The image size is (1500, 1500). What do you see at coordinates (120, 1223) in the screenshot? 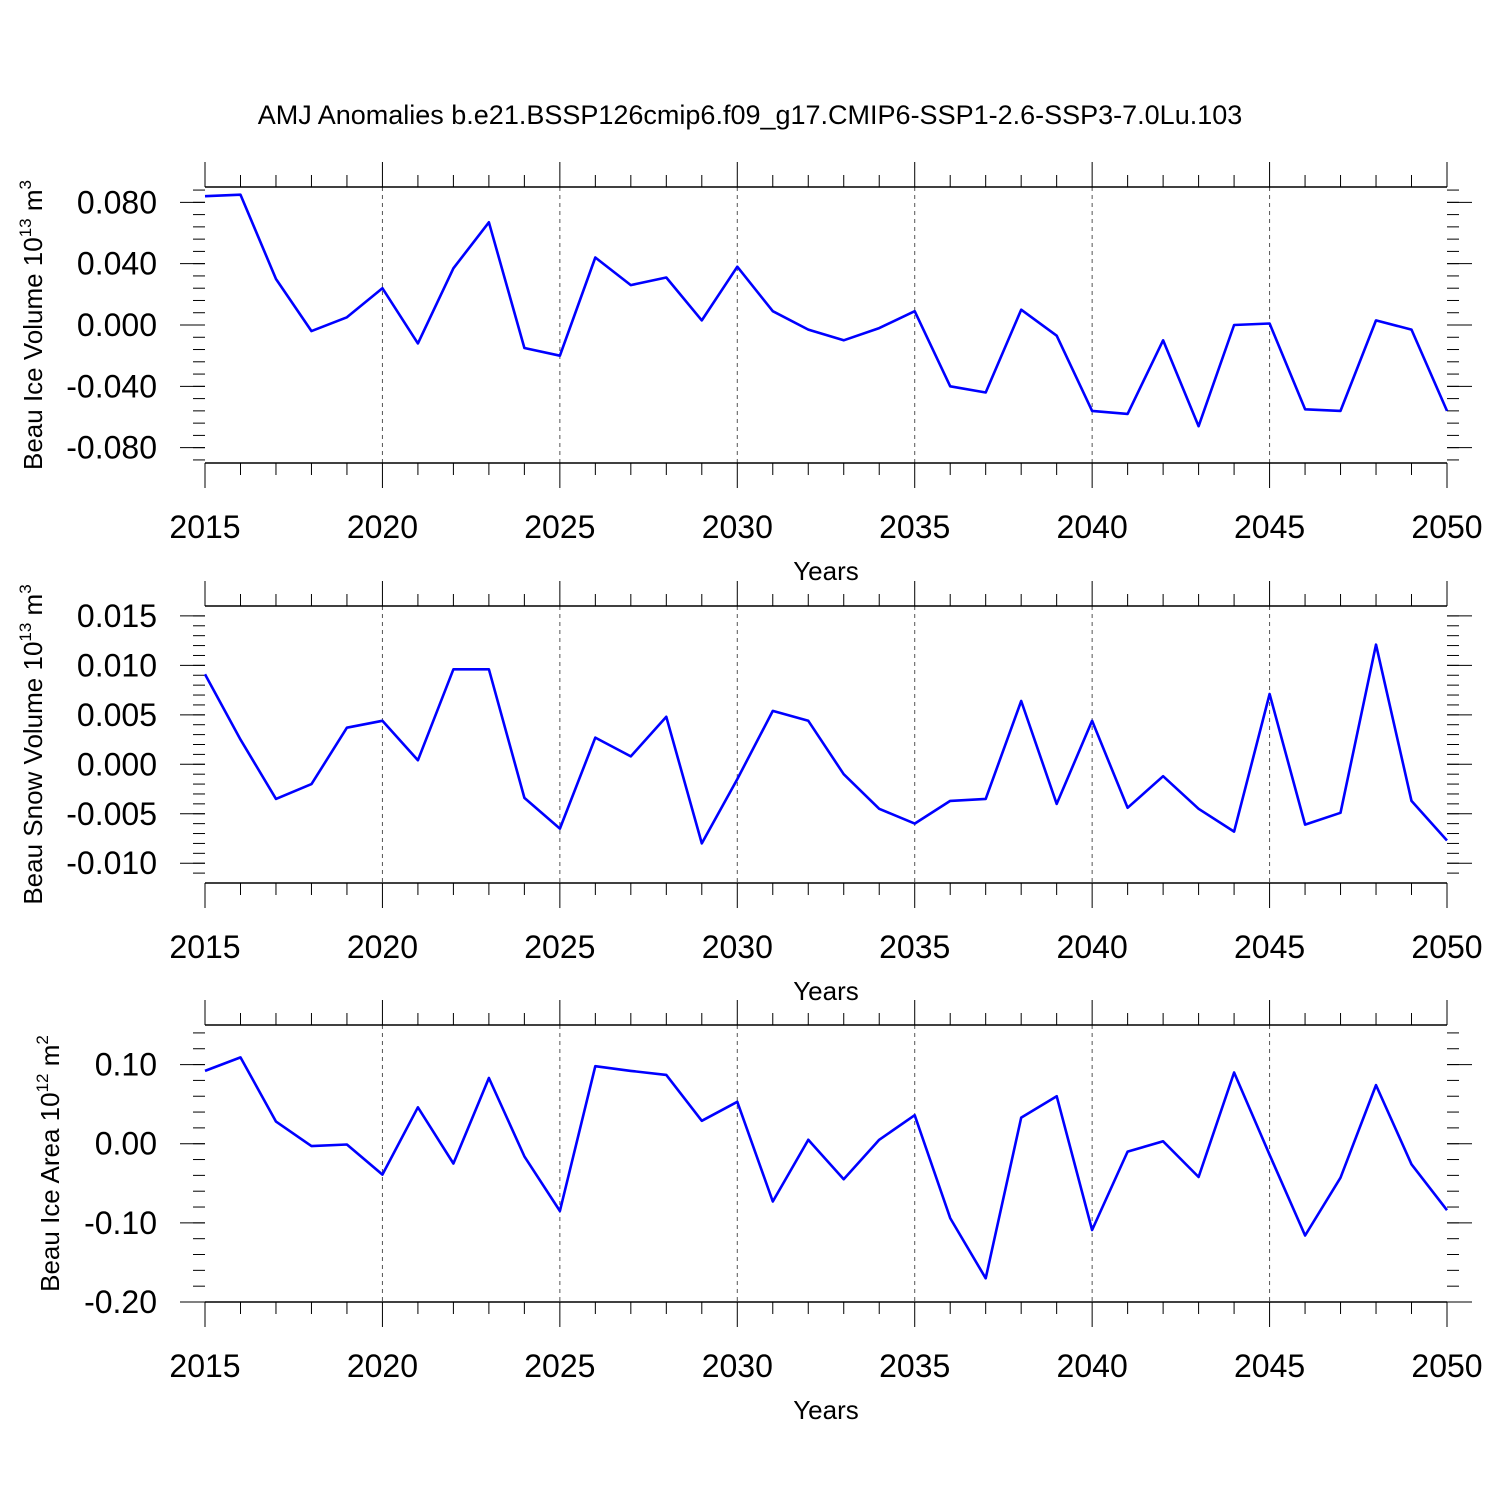
I see `y-tick-label: -0.10` at bounding box center [120, 1223].